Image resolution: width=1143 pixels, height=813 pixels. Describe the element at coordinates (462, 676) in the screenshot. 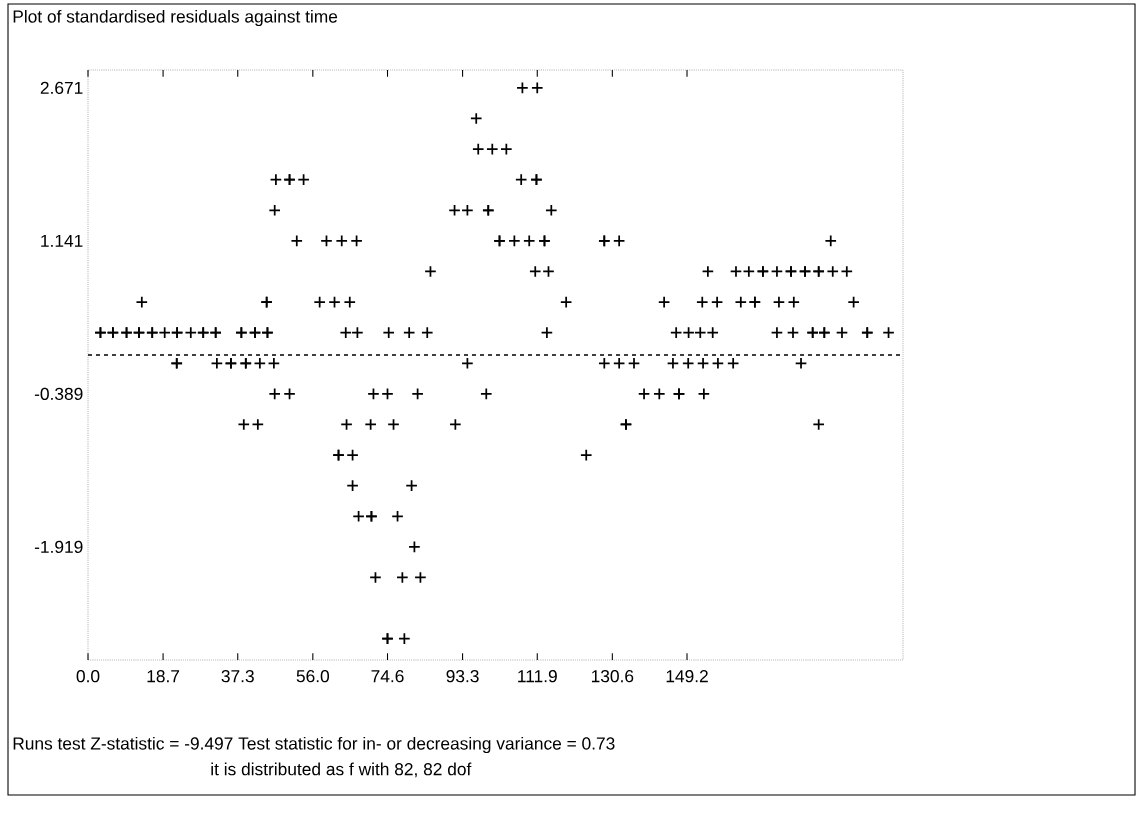

I see `x-tick-label: 93.3` at that location.